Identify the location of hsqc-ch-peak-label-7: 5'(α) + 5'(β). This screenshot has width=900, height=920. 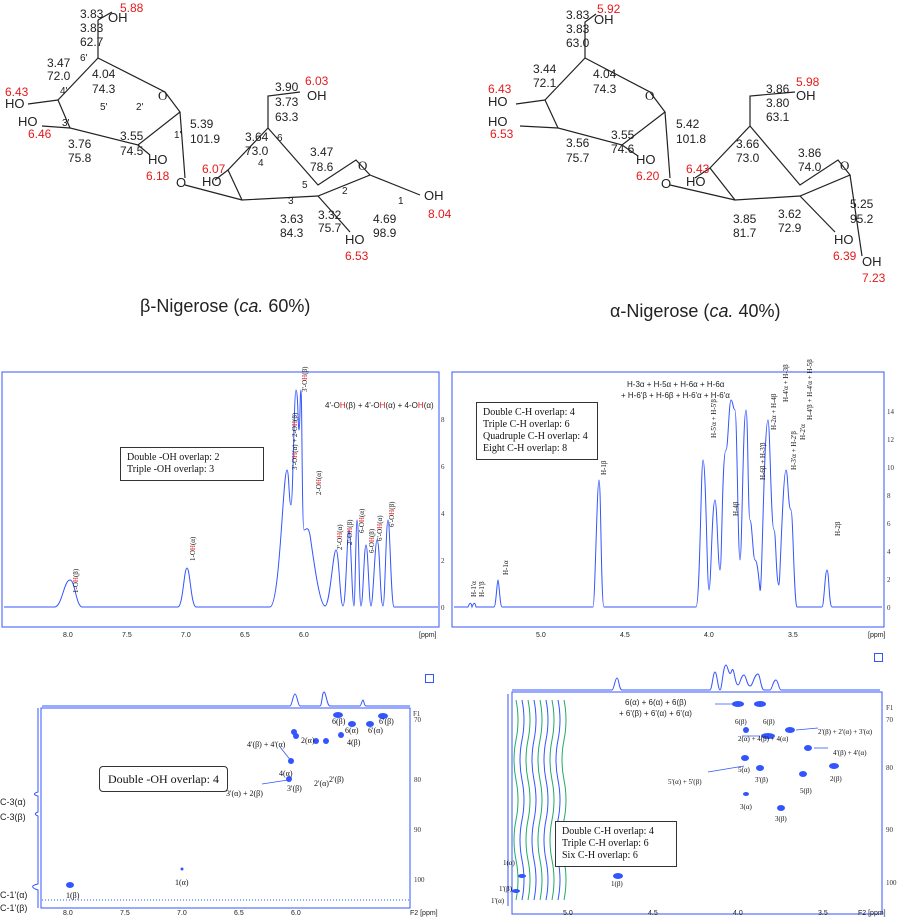
(685, 782).